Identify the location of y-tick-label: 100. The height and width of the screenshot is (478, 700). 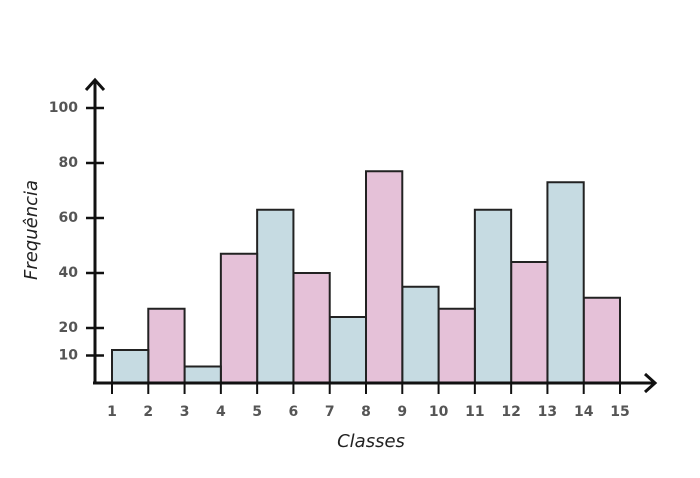
(63, 108).